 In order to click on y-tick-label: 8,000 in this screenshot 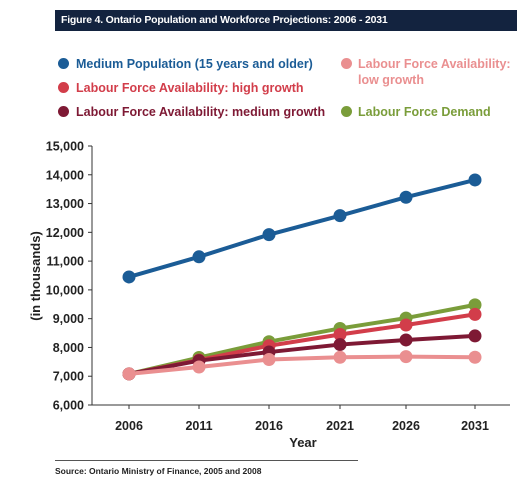, I will do `click(68, 348)`.